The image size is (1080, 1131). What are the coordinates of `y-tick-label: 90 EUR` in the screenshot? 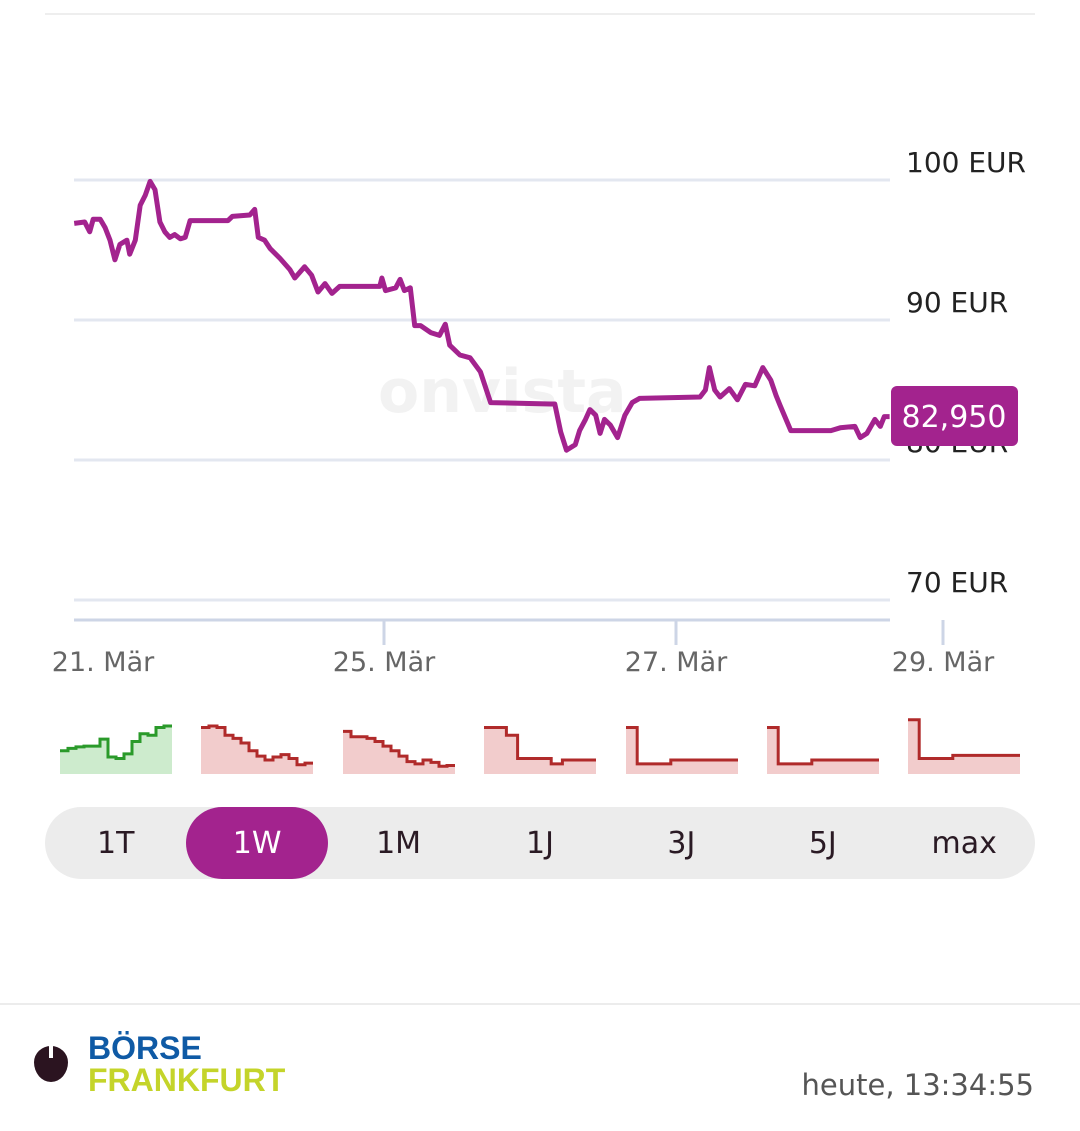 It's located at (957, 302).